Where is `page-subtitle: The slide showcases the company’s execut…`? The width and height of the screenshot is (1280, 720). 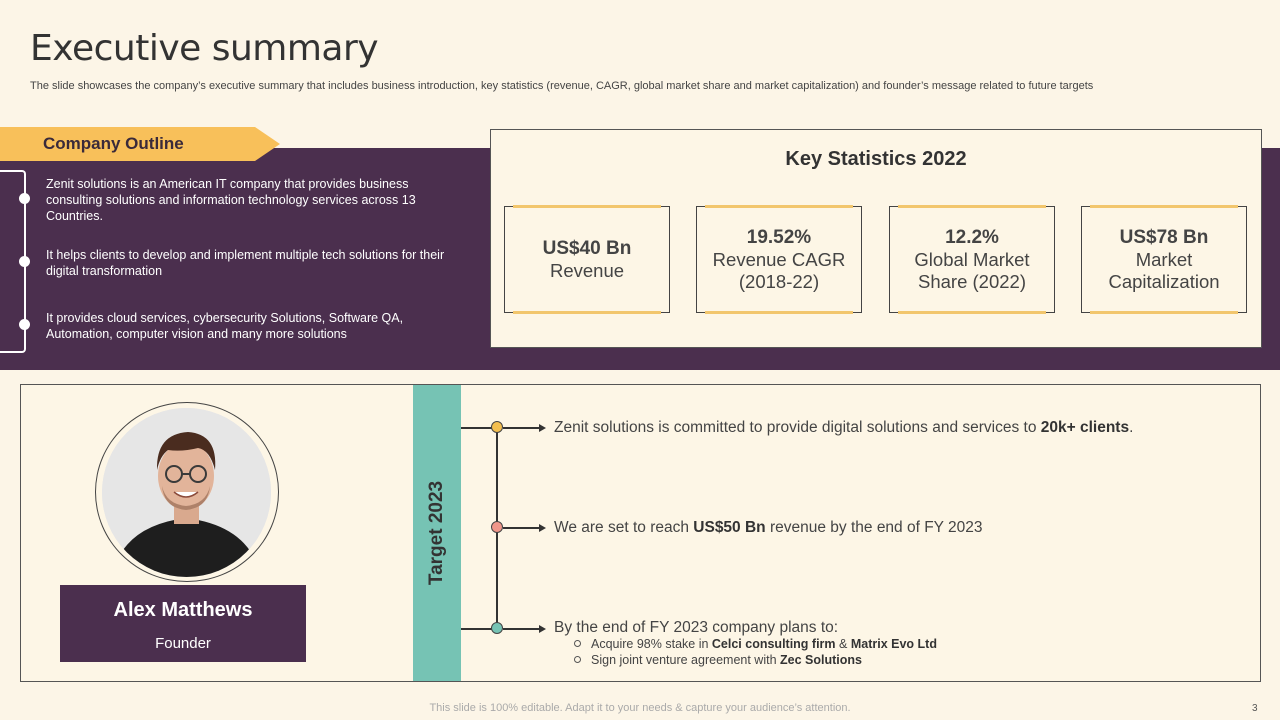
page-subtitle: The slide showcases the company’s execut… is located at coordinates (562, 86).